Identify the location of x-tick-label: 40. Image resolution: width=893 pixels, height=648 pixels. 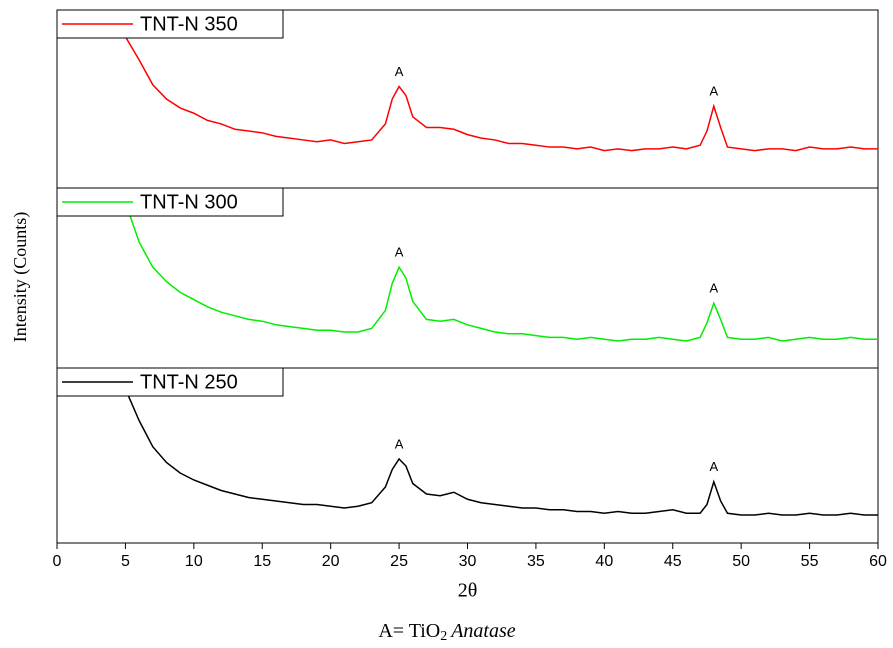
(604, 561).